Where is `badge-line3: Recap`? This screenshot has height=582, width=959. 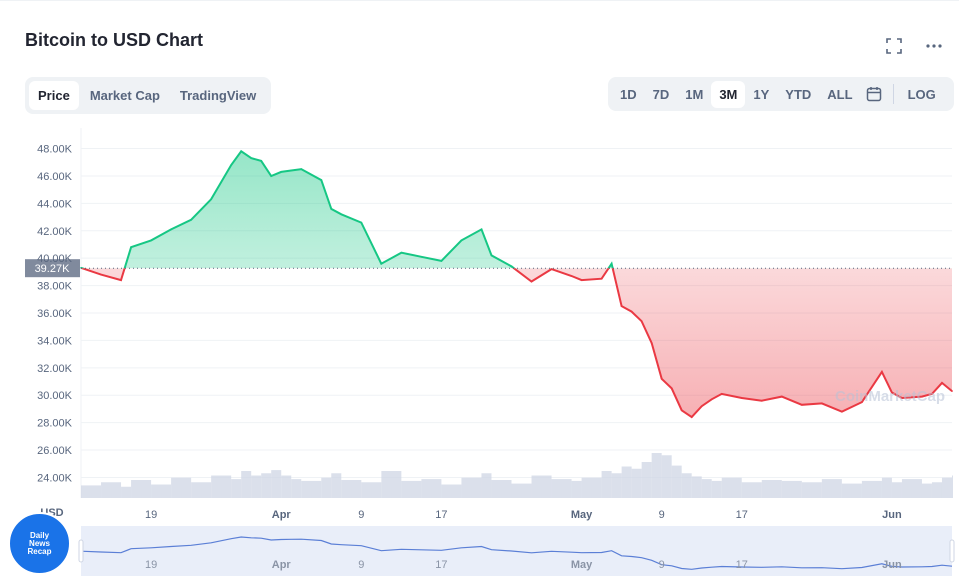 badge-line3: Recap is located at coordinates (39, 551).